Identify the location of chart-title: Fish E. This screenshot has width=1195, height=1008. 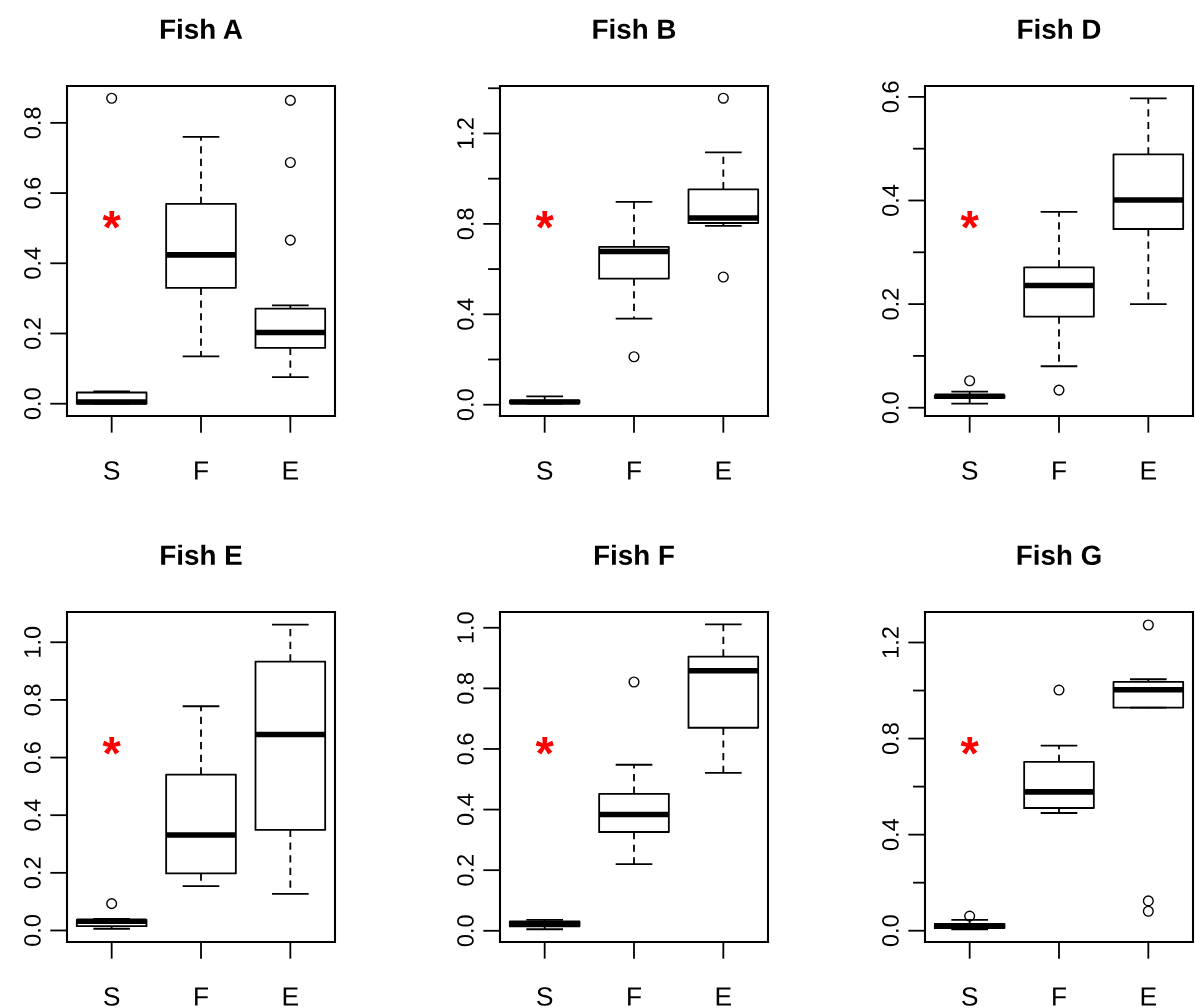
(201, 555).